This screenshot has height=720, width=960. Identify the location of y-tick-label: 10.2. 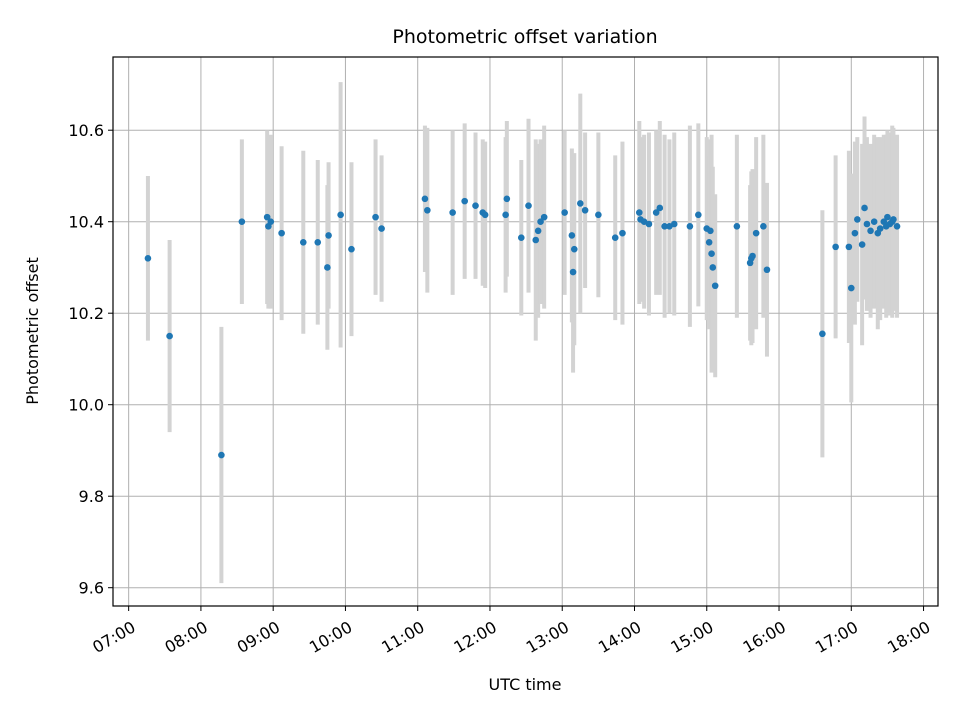
(86, 313).